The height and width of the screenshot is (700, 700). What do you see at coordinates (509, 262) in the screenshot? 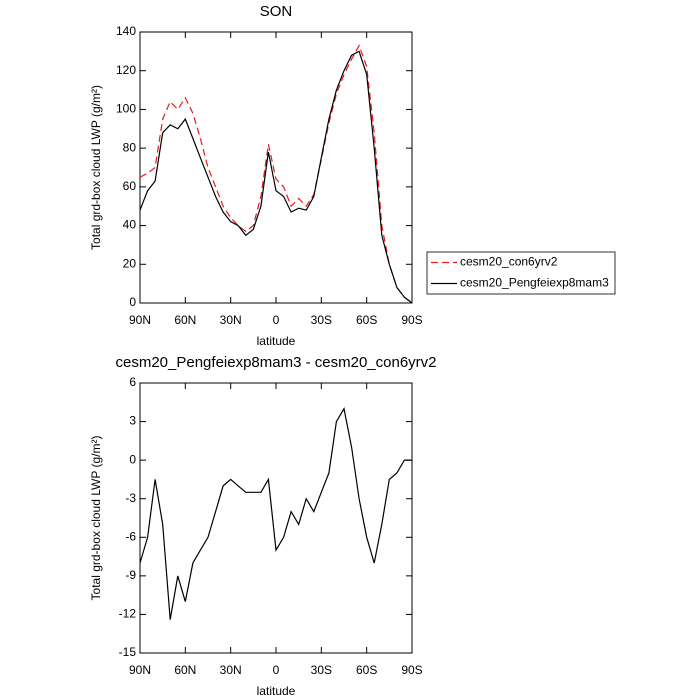
I see `legend-label: cesm20_con6yrv2` at bounding box center [509, 262].